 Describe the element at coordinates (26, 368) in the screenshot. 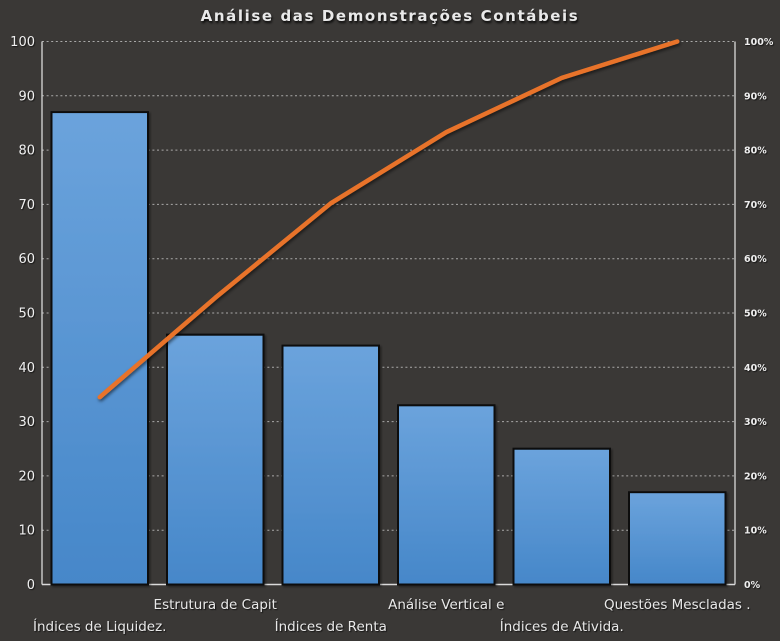

I see `left-axis-tick-label: 40` at that location.